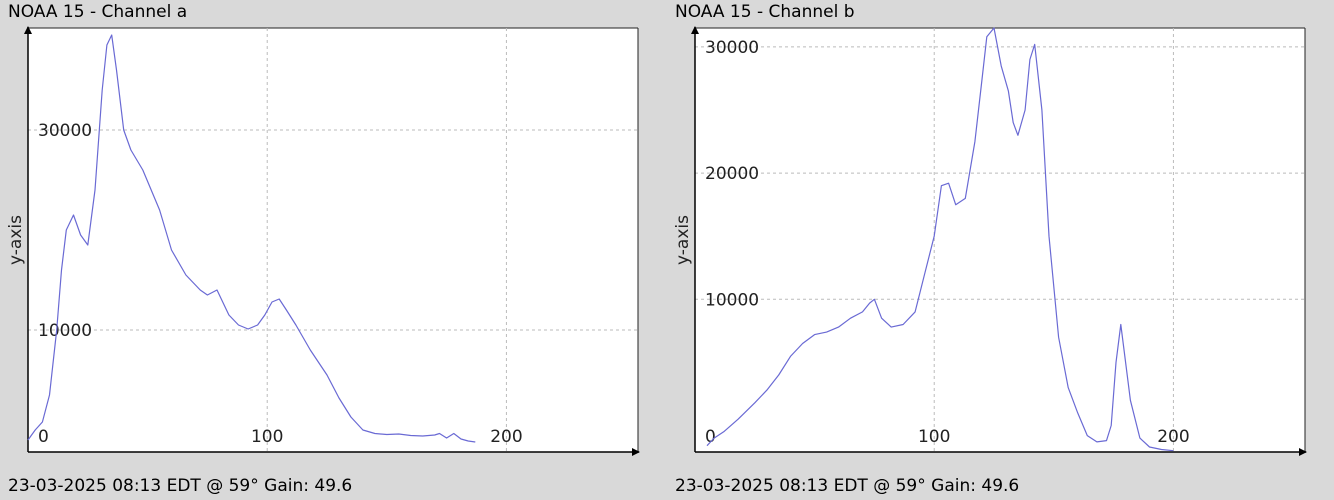 The image size is (1334, 500). Describe the element at coordinates (765, 12) in the screenshot. I see `chart-title: NOAA 15 - Channel b` at that location.